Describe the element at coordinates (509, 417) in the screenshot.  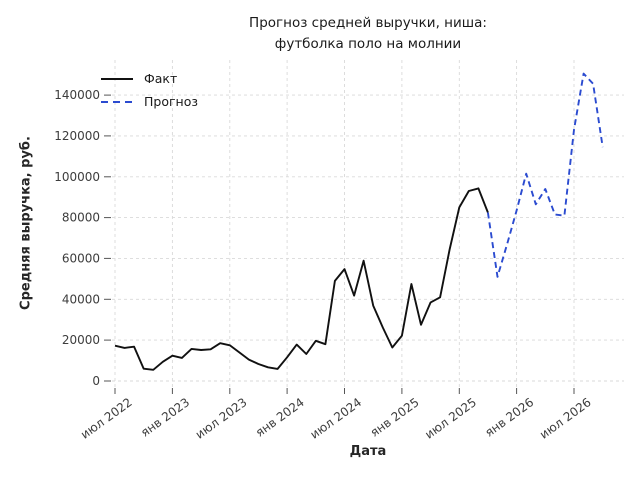
I see `svg-text: янв 2026` at that location.